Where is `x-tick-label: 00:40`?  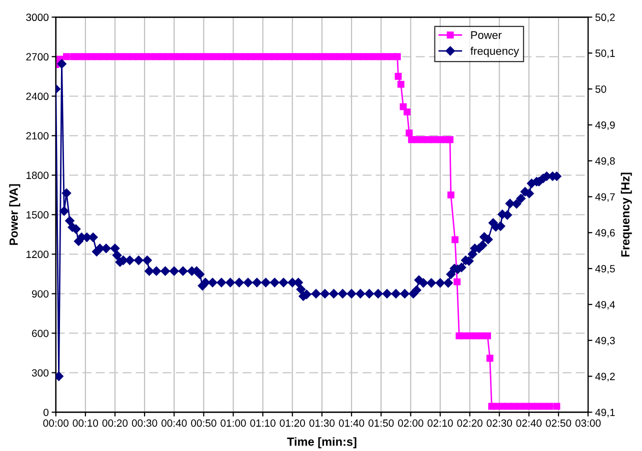 x-tick-label: 00:40 is located at coordinates (174, 423).